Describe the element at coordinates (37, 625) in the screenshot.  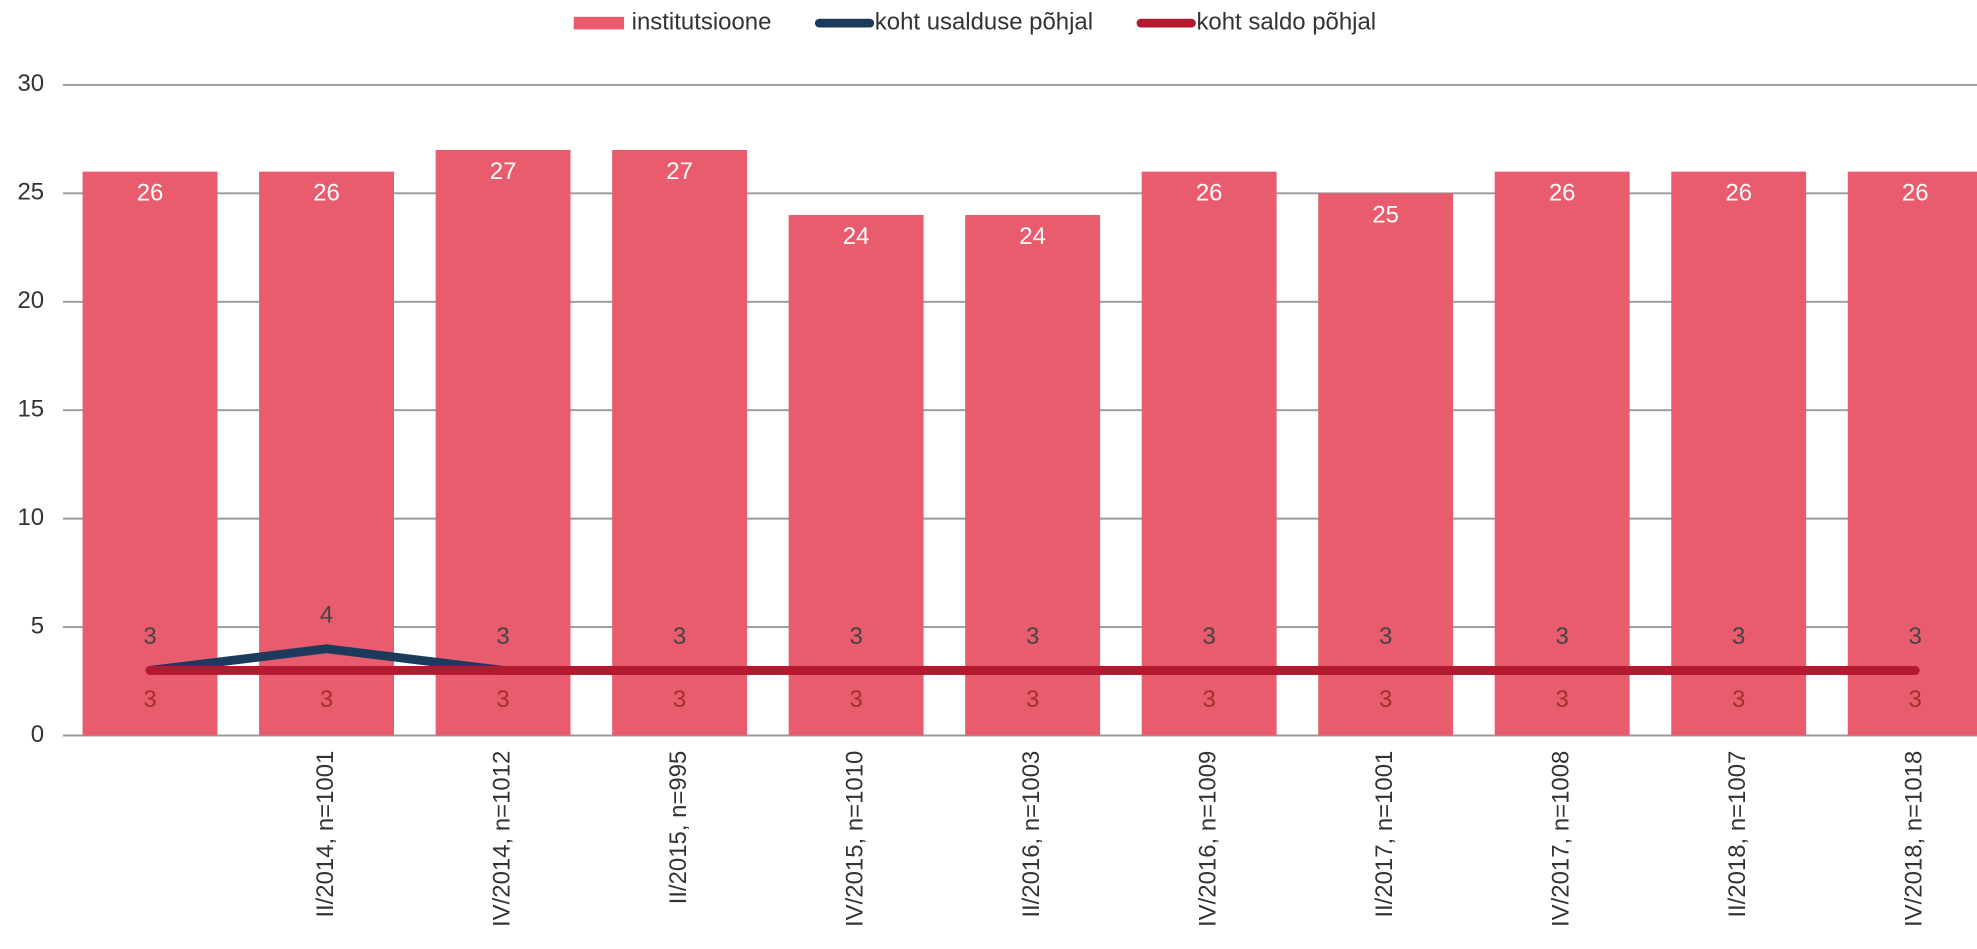
I see `y-tick-label: 5` at that location.